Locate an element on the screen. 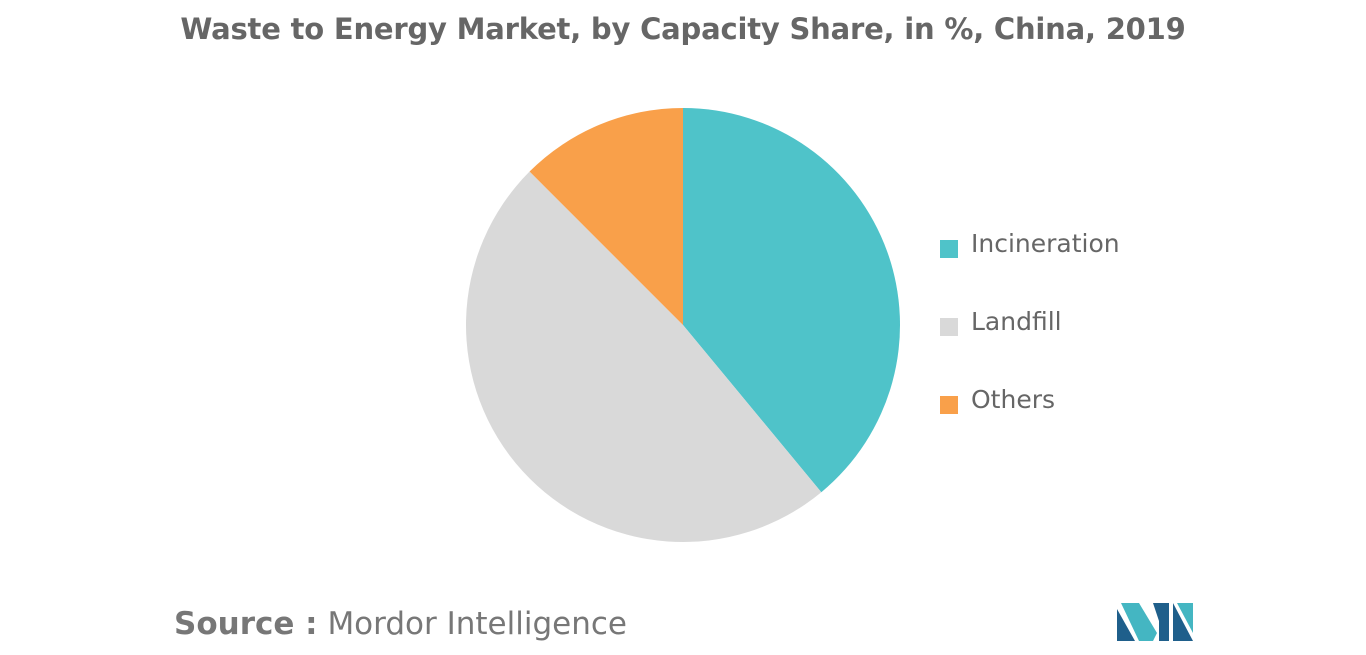 Image resolution: width=1366 pixels, height=655 pixels. legend-swatch-others is located at coordinates (949, 405).